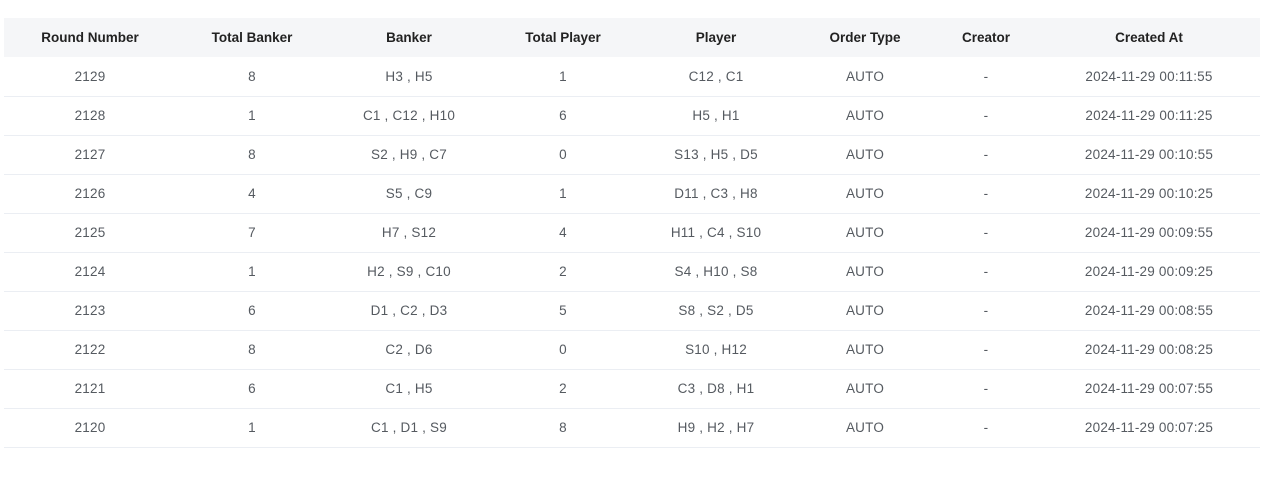  Describe the element at coordinates (563, 427) in the screenshot. I see `cell-total-player: 8` at that location.